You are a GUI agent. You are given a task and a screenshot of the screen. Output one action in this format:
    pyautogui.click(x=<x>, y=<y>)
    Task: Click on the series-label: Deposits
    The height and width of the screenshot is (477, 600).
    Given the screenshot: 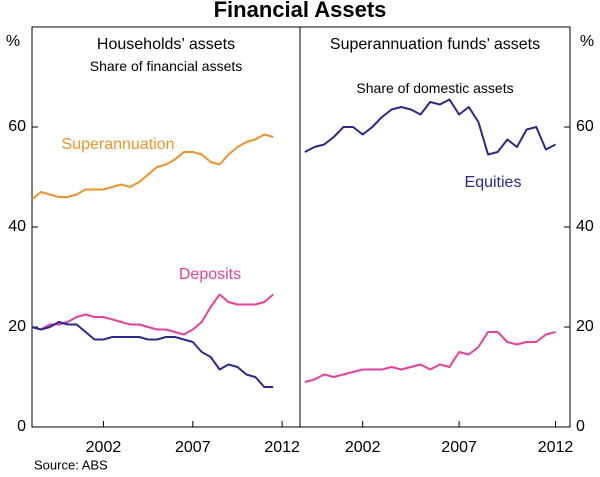 What is the action you would take?
    pyautogui.click(x=210, y=274)
    